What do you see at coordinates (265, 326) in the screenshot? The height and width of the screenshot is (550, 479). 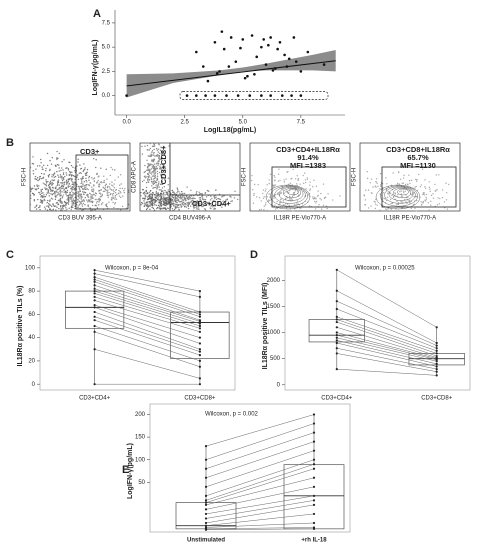 I see `y-axis-label: IL18Rα positive TILs (MFI)` at bounding box center [265, 326].